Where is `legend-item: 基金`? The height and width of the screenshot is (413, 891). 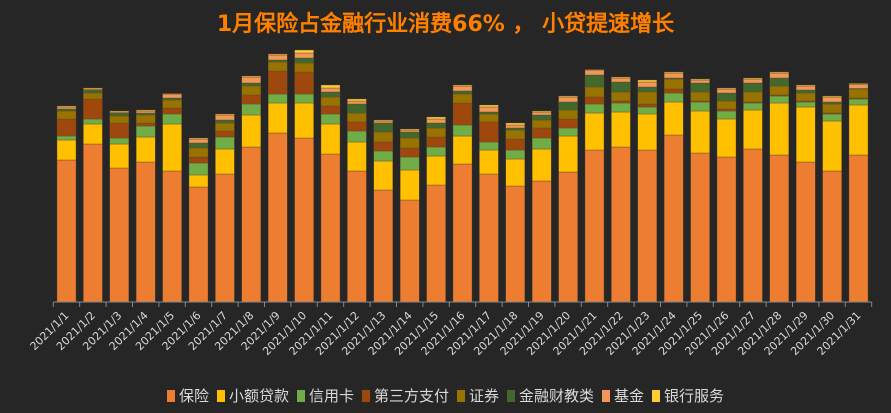
legend-item: 基金 is located at coordinates (623, 395).